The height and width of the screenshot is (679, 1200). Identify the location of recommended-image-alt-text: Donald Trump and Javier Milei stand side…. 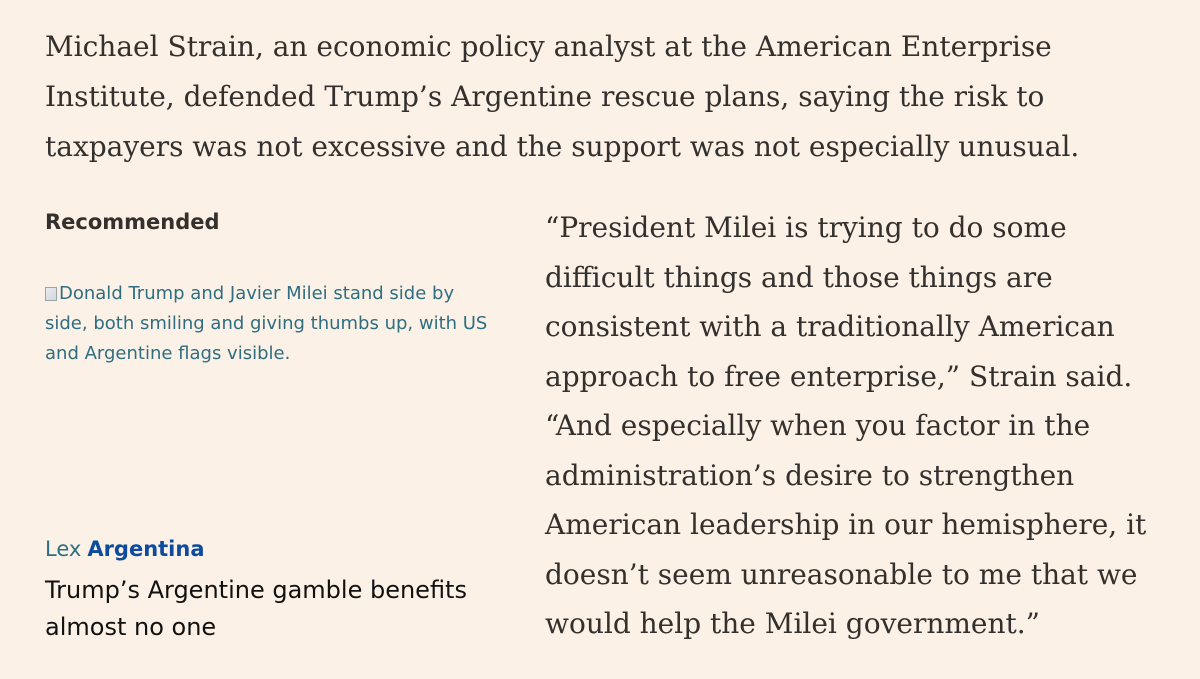
(266, 323).